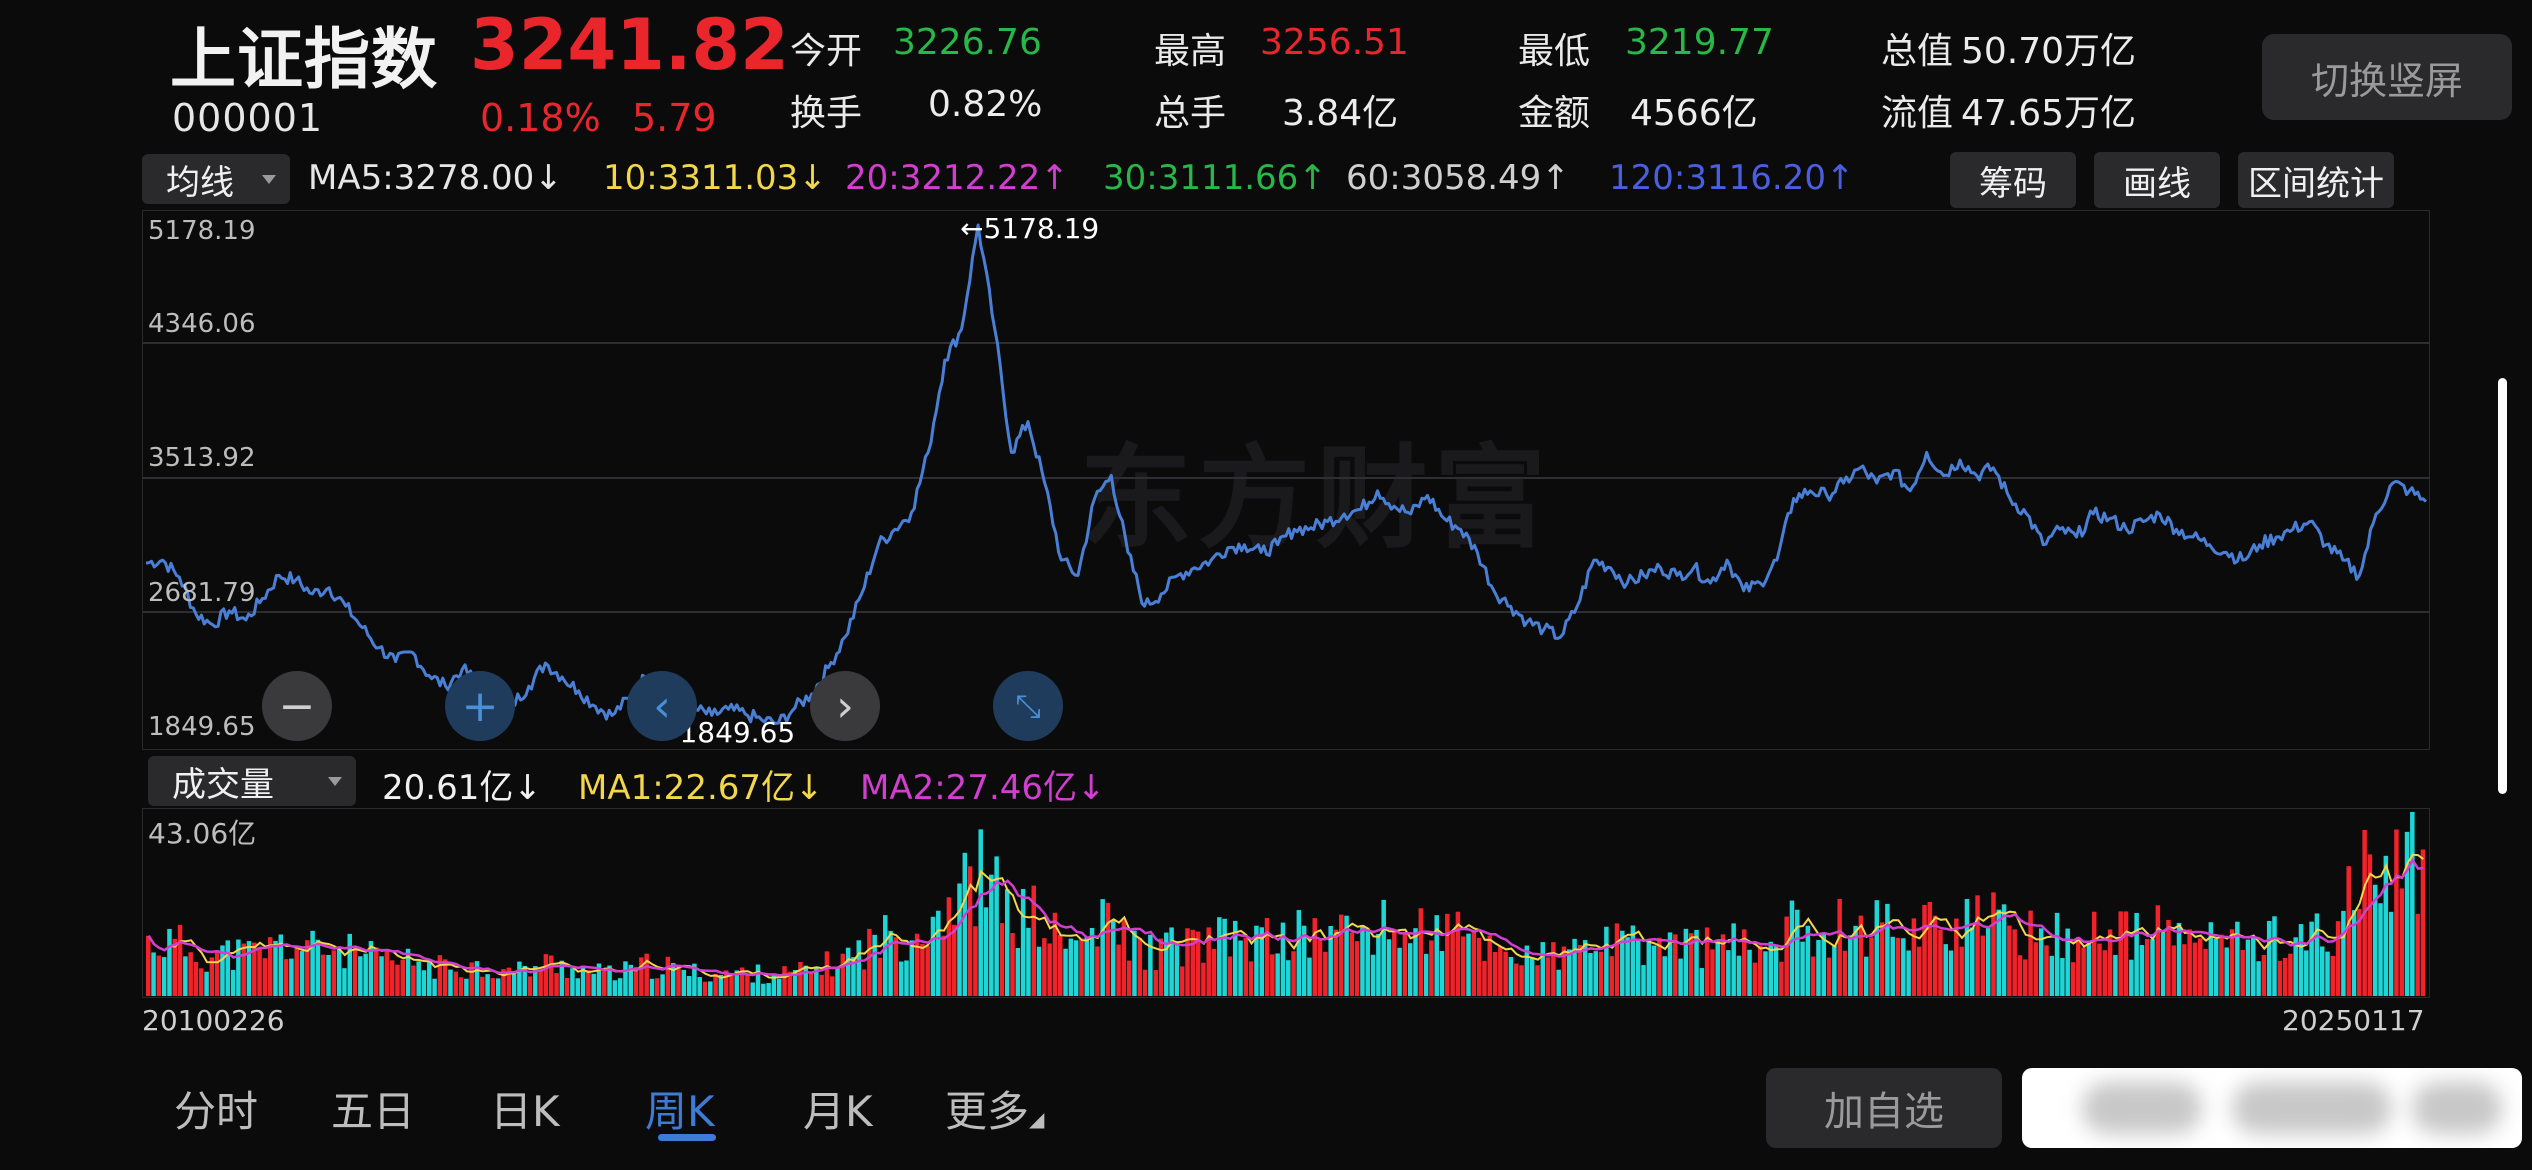 Image resolution: width=2532 pixels, height=1170 pixels. Describe the element at coordinates (1694, 113) in the screenshot. I see `stat-amount-value: 4566亿` at that location.